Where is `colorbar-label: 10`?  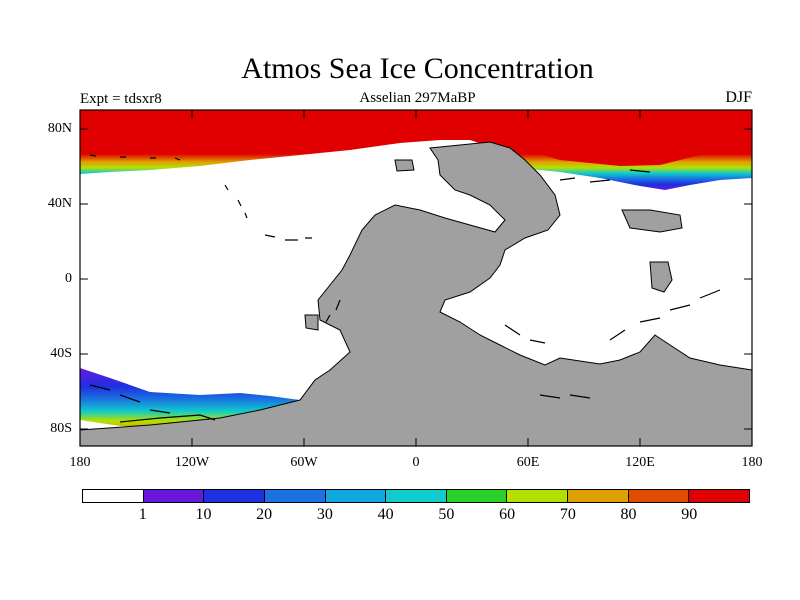
colorbar-label: 10 is located at coordinates (203, 514).